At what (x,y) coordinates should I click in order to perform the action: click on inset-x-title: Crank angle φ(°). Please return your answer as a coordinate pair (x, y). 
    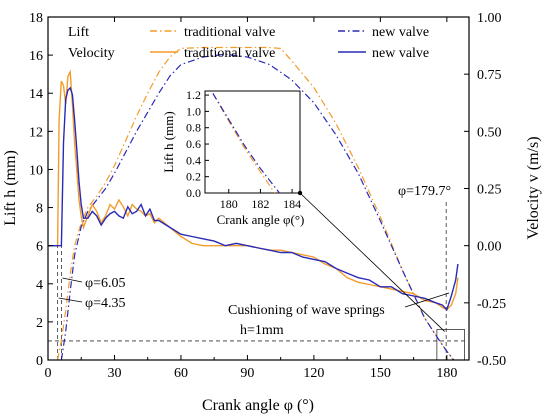
    Looking at the image, I should click on (261, 219).